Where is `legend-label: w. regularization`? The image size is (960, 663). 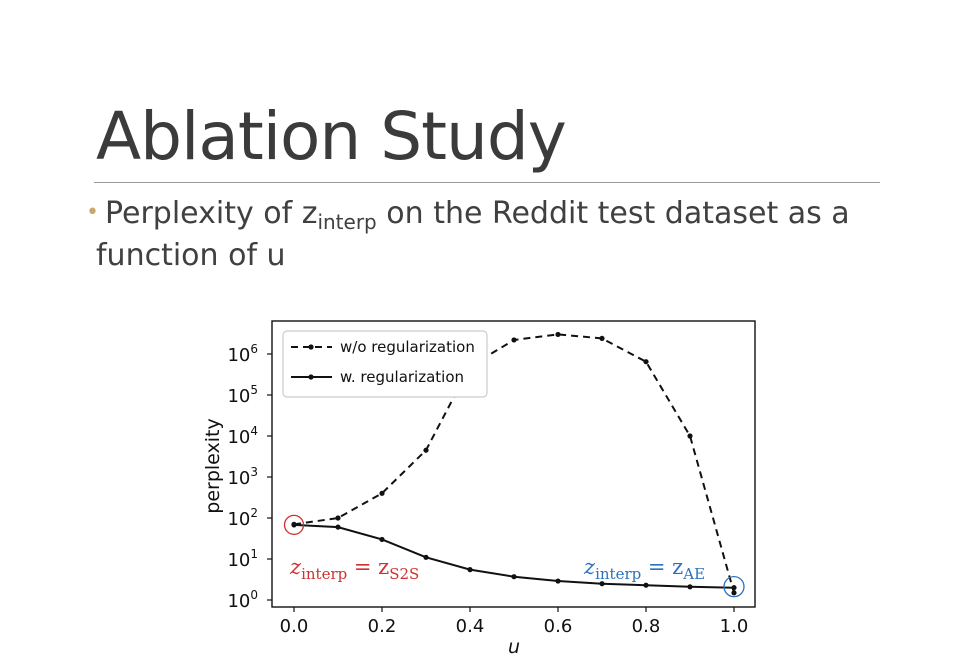 legend-label: w. regularization is located at coordinates (402, 377).